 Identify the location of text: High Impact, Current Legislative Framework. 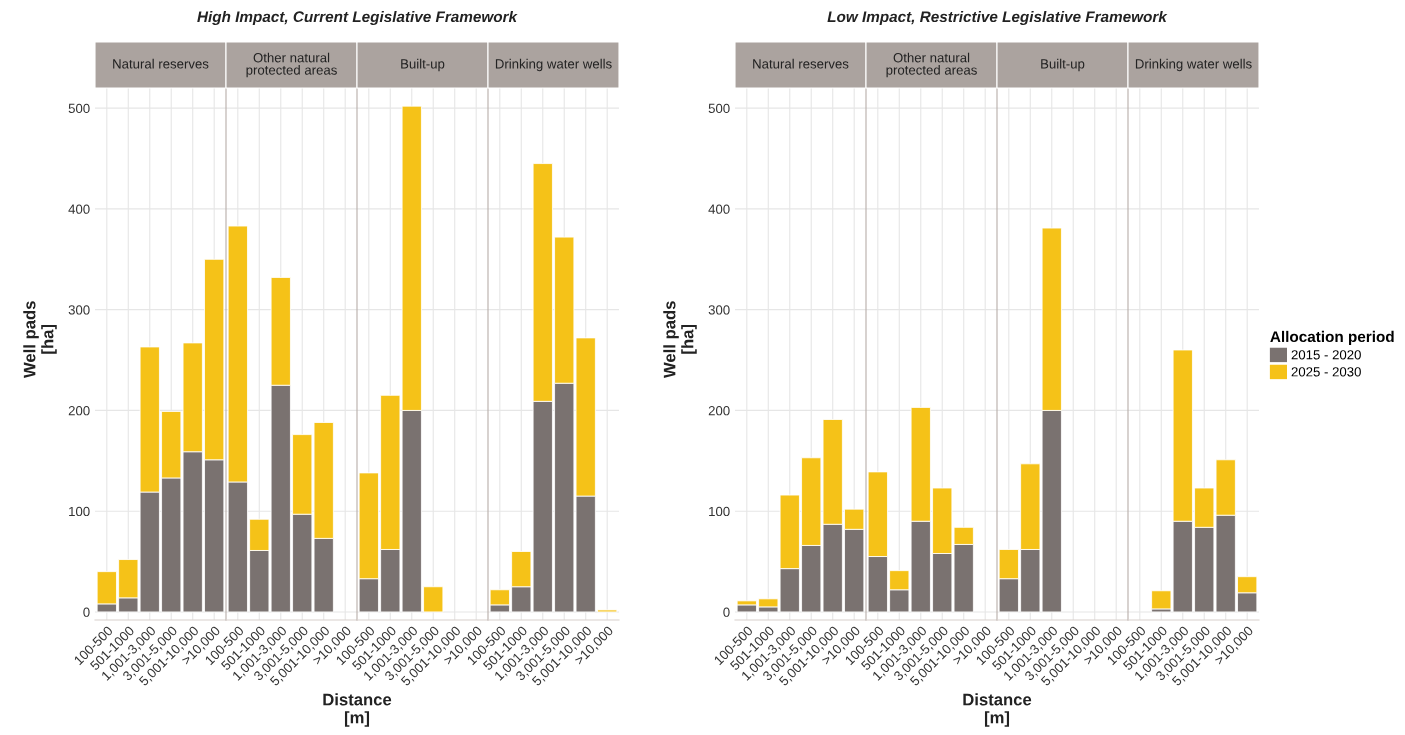
(357, 18).